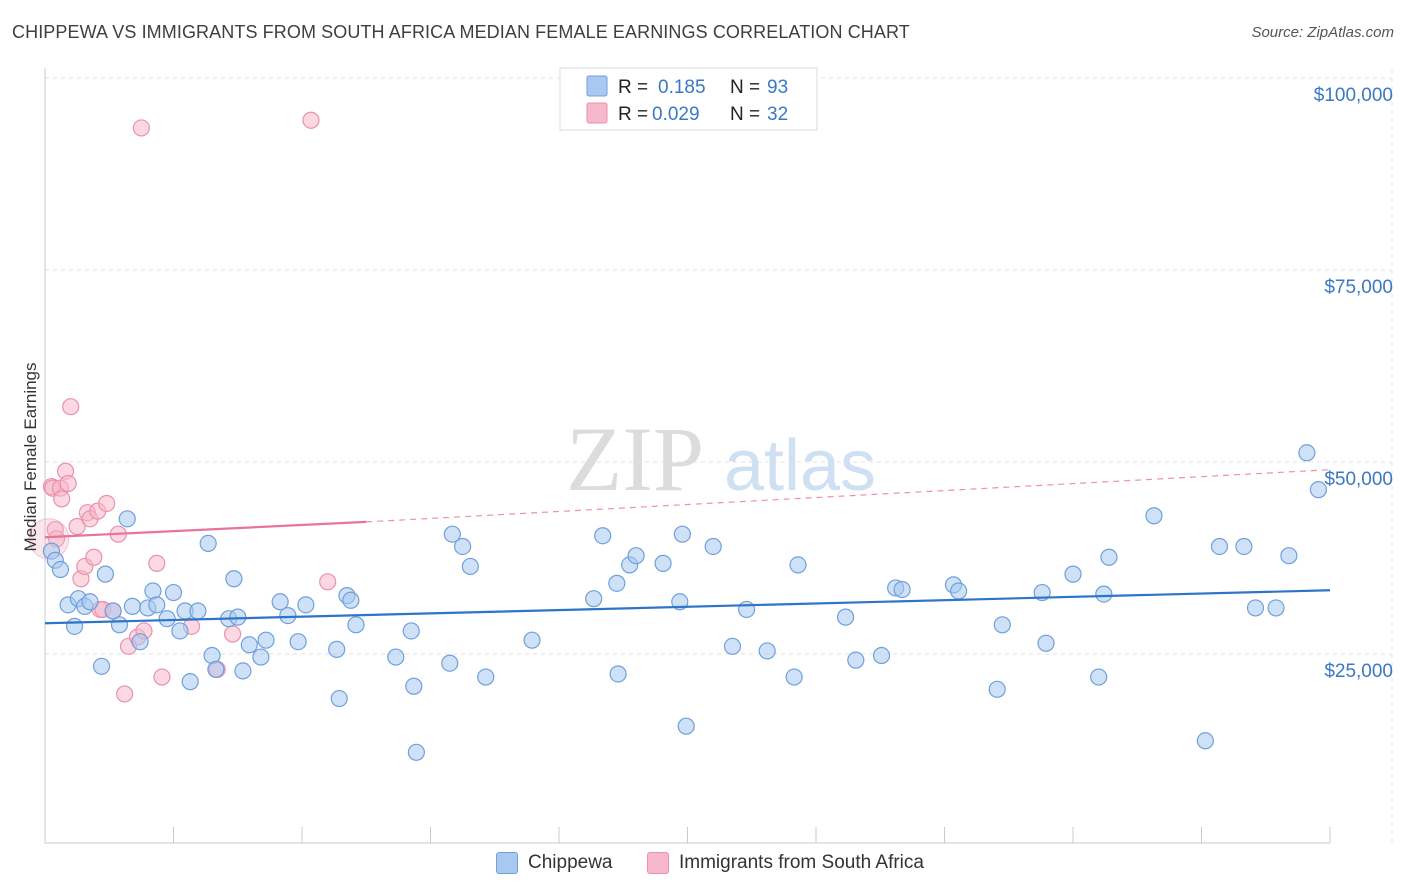 Image resolution: width=1406 pixels, height=892 pixels. I want to click on watermark-atlas: atlas, so click(800, 466).